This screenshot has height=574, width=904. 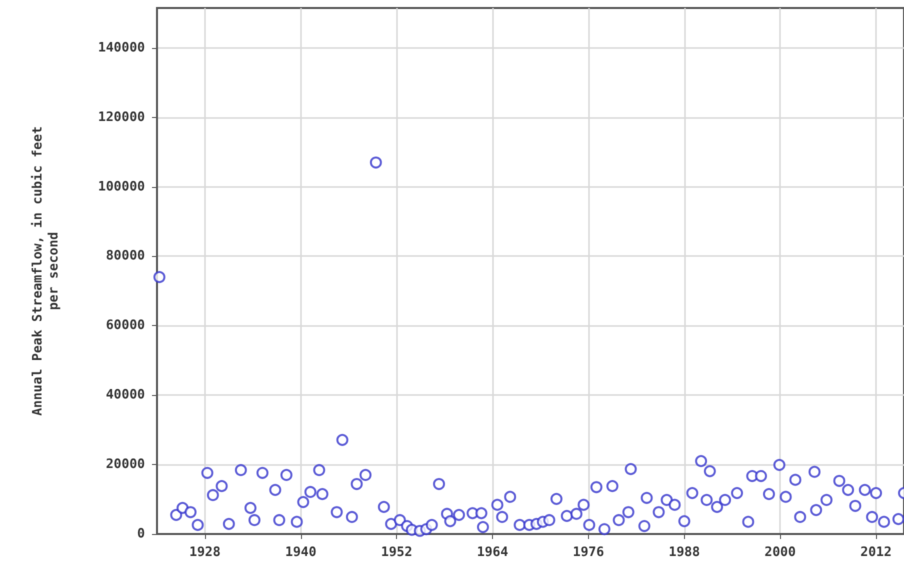 I want to click on y-tick-label: 120000, so click(x=122, y=117).